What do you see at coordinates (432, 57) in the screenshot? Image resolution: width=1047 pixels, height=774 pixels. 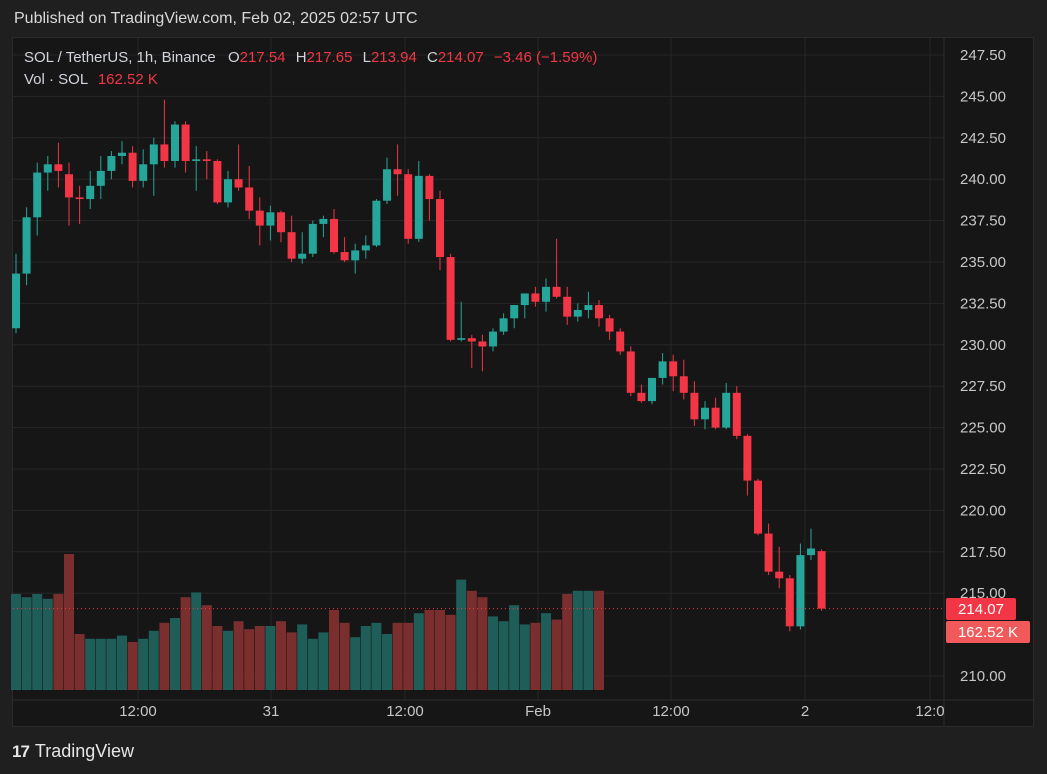 I see `close-label: C` at bounding box center [432, 57].